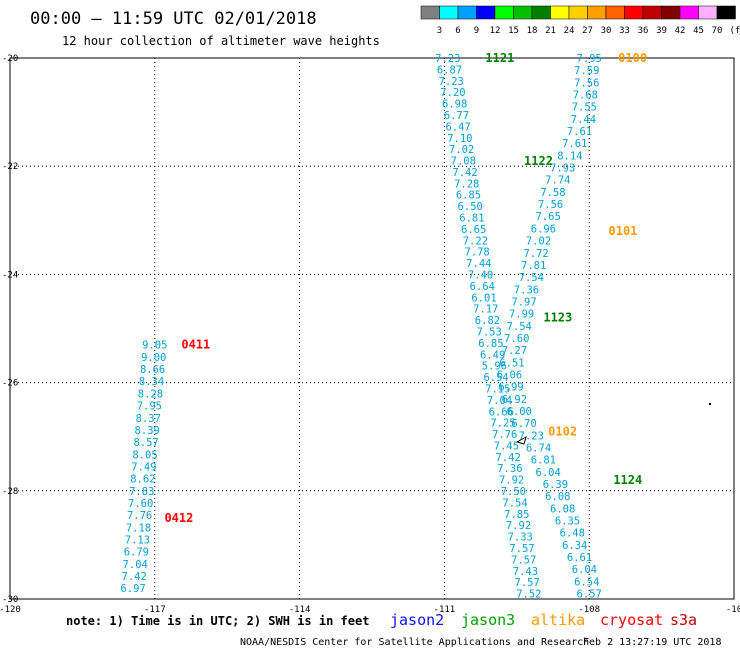 The width and height of the screenshot is (740, 650). I want to click on y-tick-label: -22, so click(10, 167).